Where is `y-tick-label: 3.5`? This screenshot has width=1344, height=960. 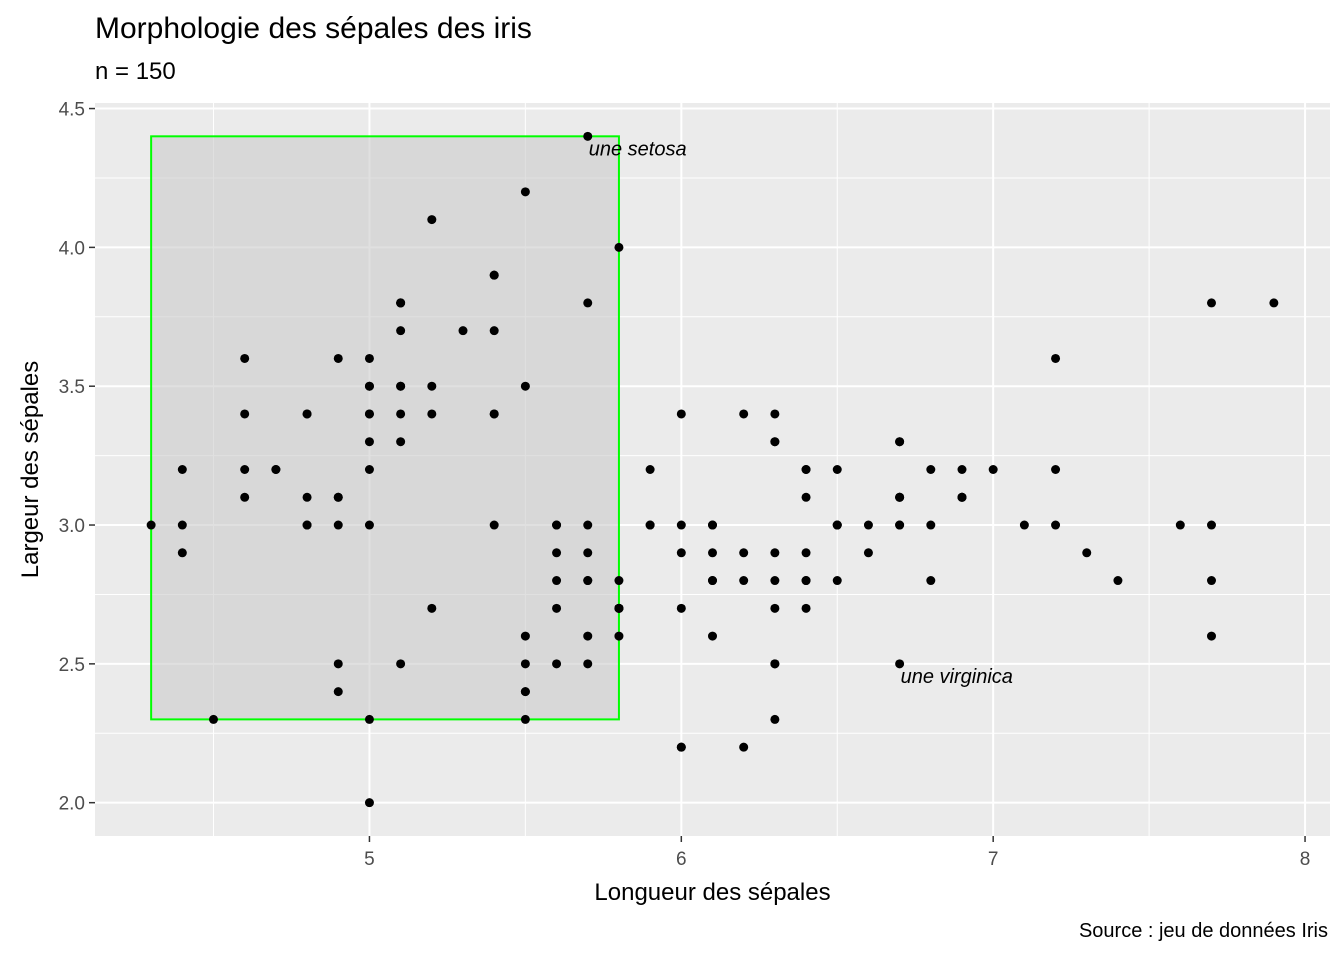 y-tick-label: 3.5 is located at coordinates (72, 387).